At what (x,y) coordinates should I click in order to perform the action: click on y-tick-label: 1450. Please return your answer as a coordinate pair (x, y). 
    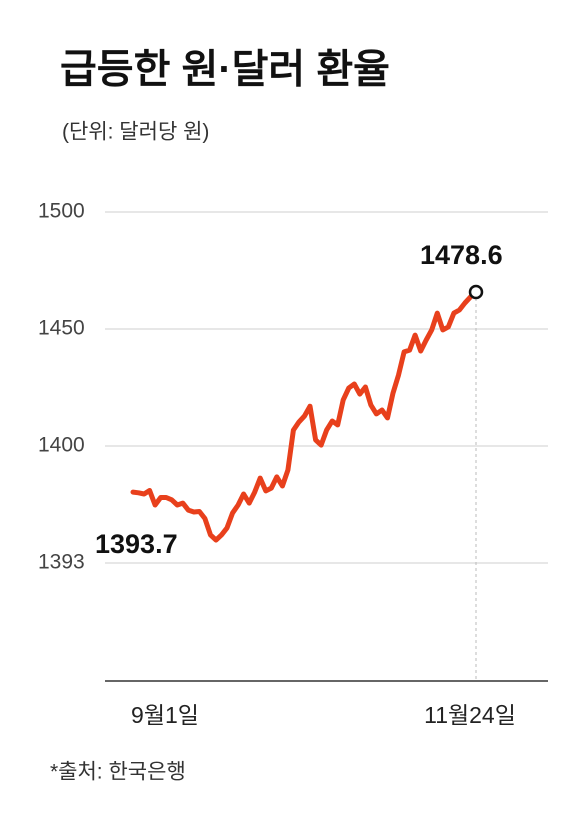
    Looking at the image, I should click on (61, 328).